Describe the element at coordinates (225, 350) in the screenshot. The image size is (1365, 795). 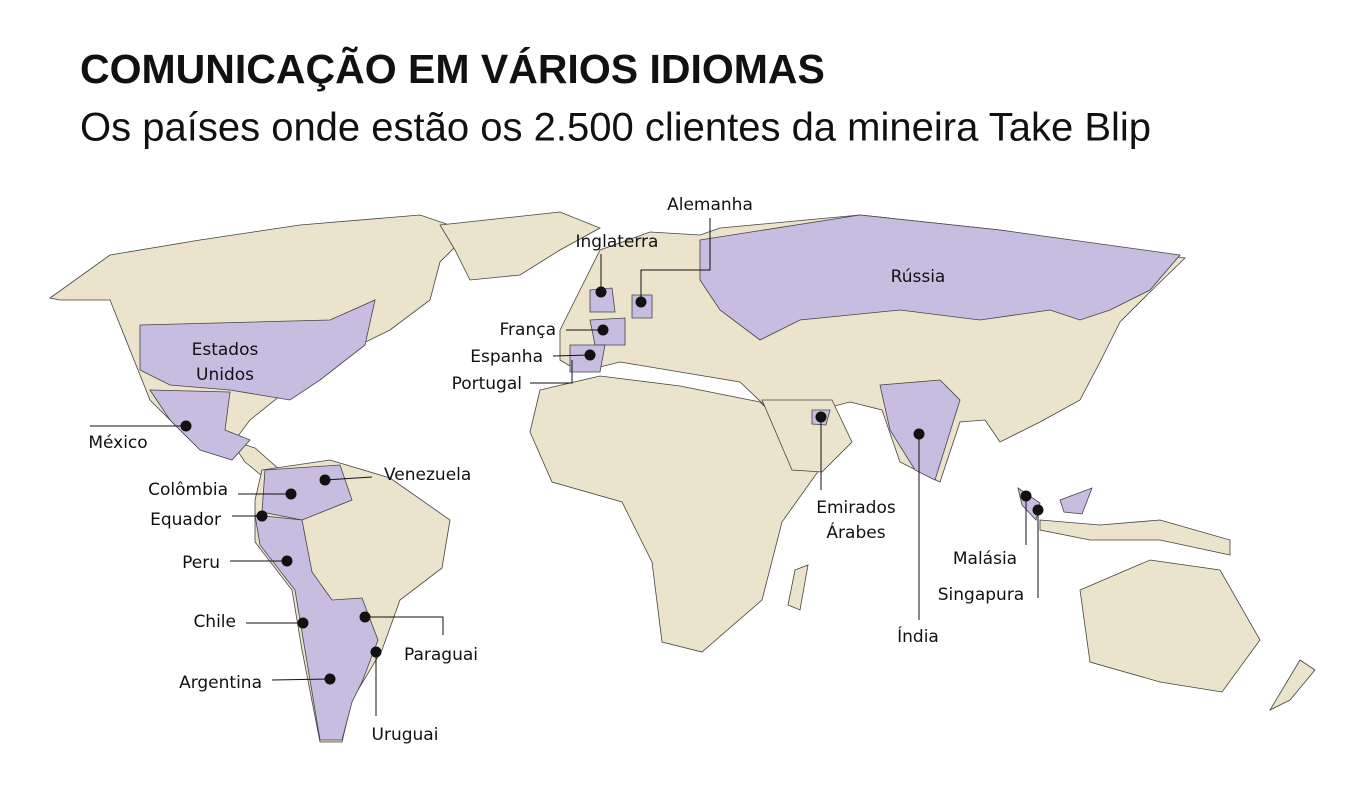
I see `country-label: Estados` at that location.